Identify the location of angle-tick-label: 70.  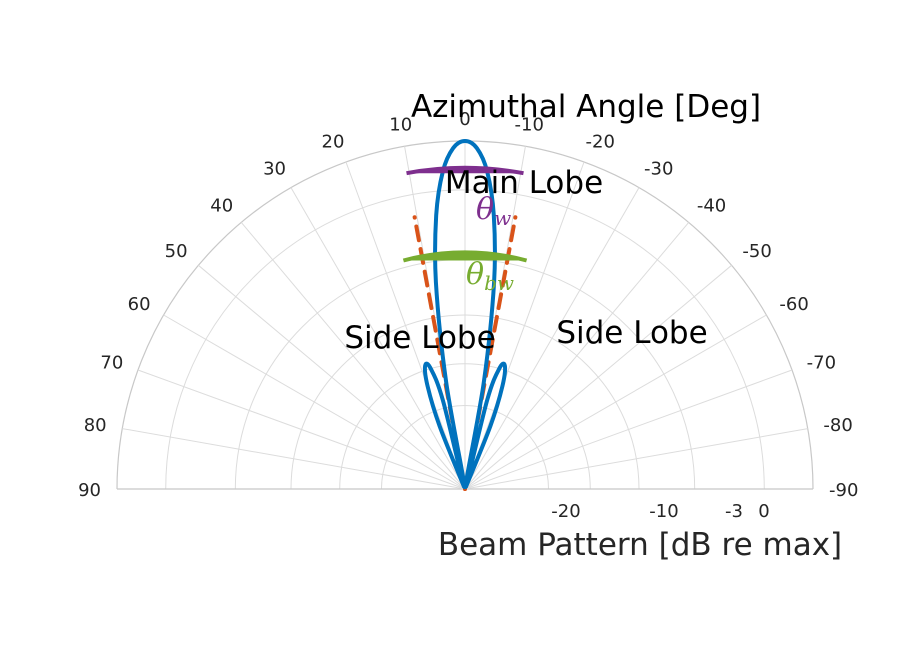
(111, 362).